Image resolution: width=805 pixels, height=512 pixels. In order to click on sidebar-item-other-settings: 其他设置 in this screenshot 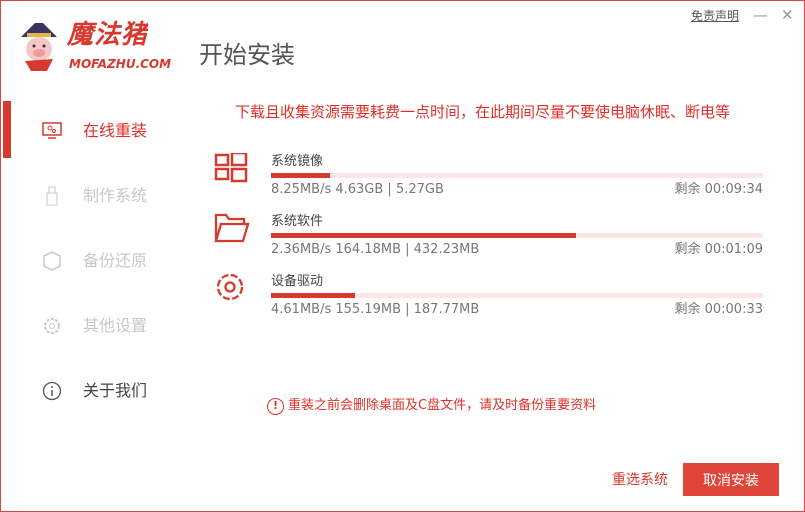, I will do `click(116, 326)`.